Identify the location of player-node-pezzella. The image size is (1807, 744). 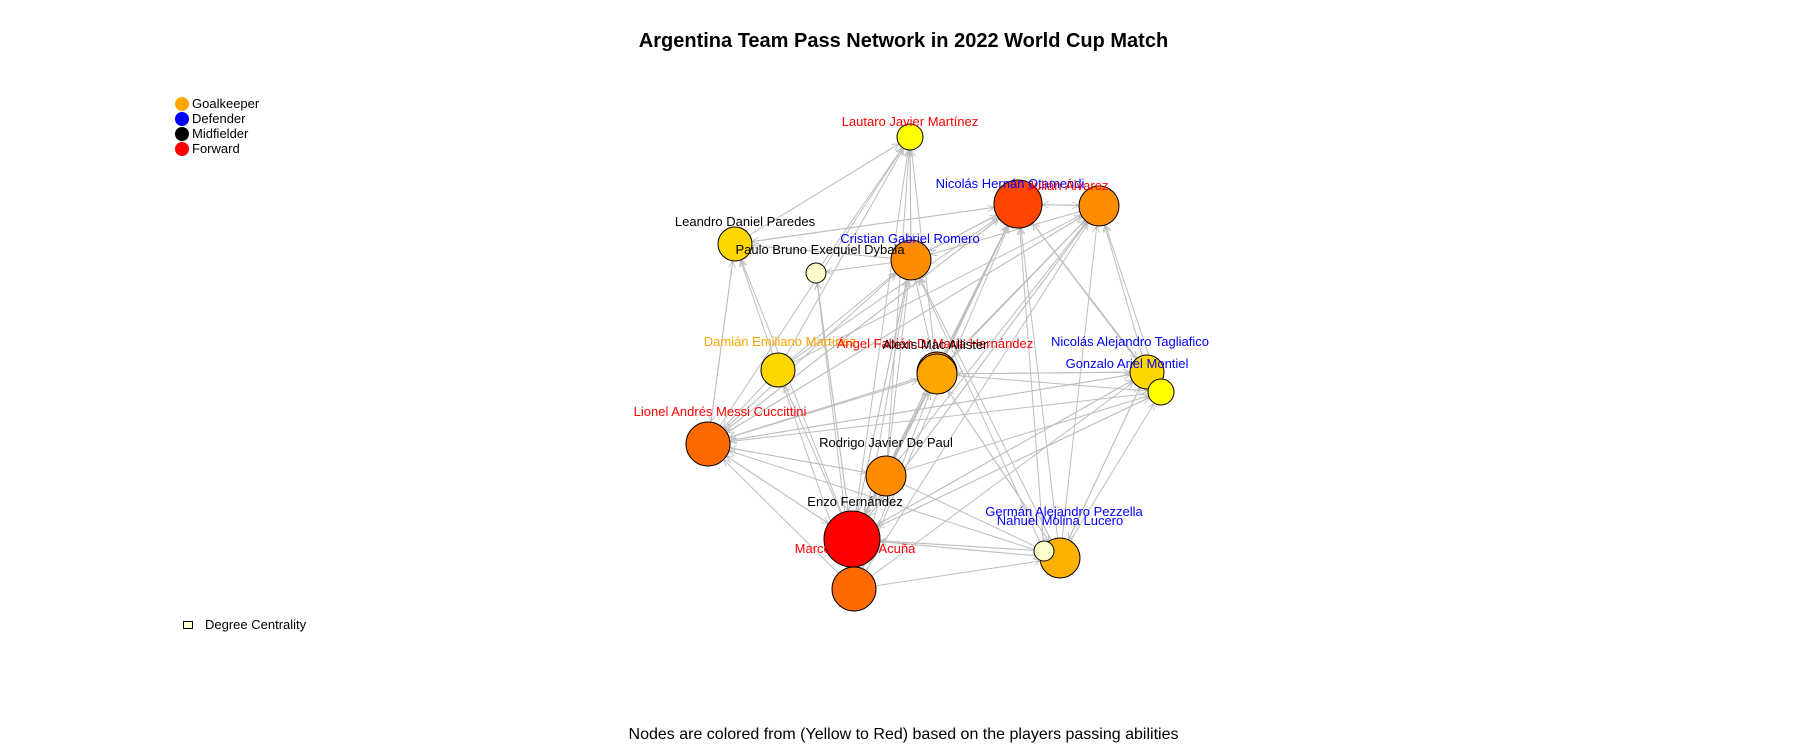
(1044, 551).